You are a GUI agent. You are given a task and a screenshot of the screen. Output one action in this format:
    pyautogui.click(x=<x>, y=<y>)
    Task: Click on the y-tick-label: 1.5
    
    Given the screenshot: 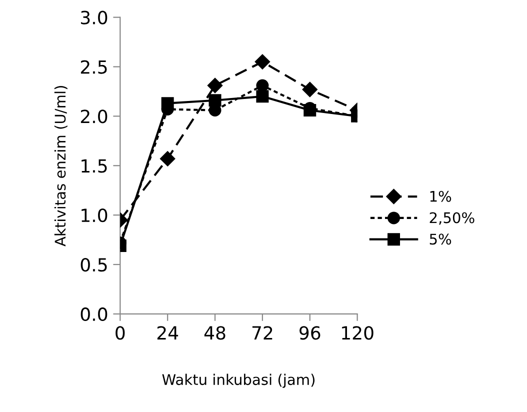 What is the action you would take?
    pyautogui.click(x=94, y=166)
    